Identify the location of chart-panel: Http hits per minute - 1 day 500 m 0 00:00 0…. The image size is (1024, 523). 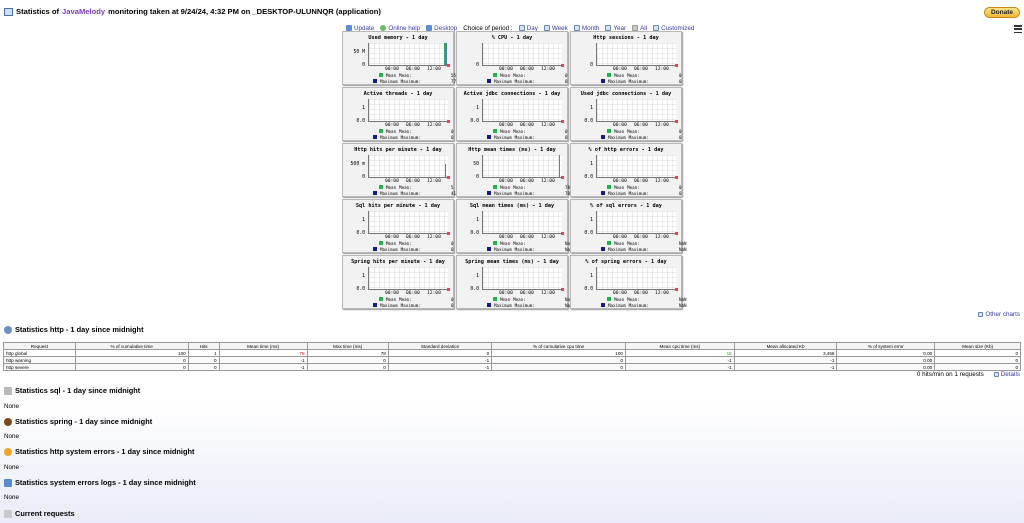
(403, 170).